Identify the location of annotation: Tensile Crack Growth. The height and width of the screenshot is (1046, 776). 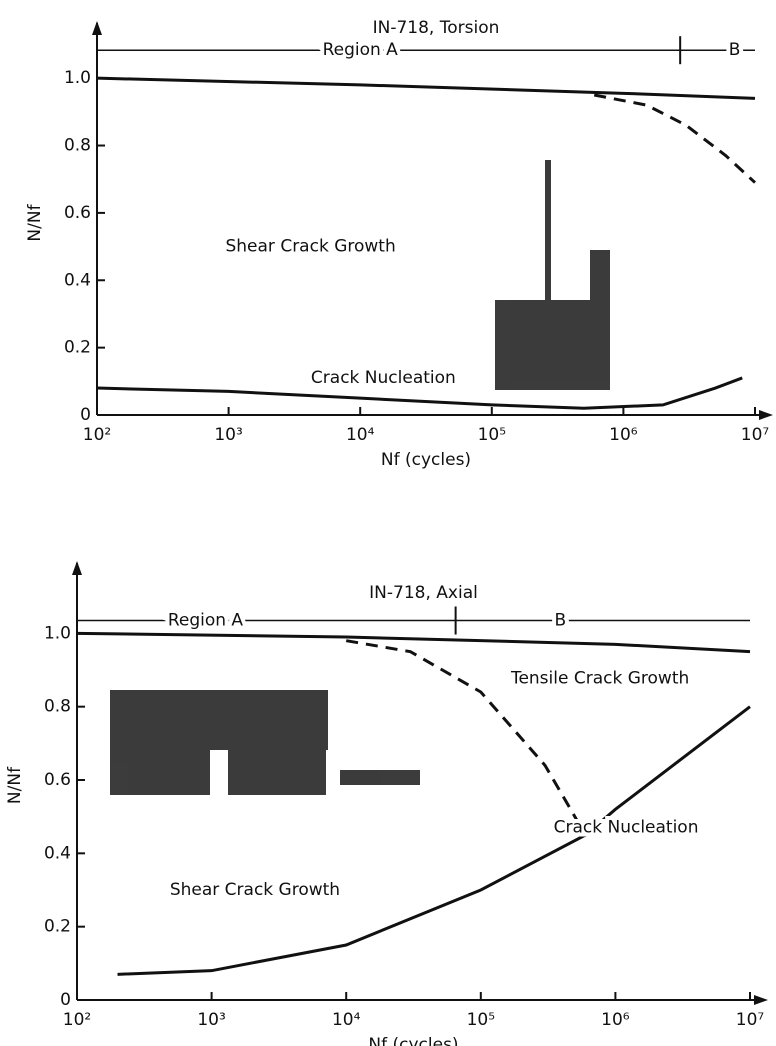
(599, 678).